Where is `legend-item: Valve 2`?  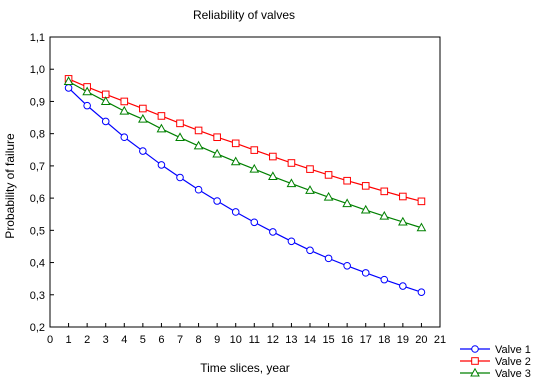
legend-item: Valve 2 is located at coordinates (495, 362).